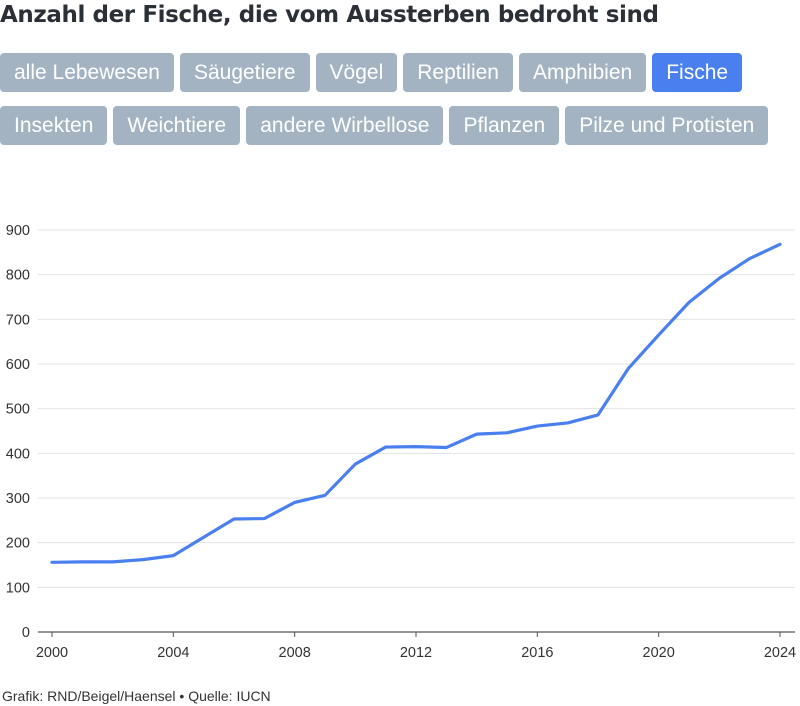  What do you see at coordinates (667, 125) in the screenshot?
I see `filter-button-pilze-und-protisten: Pilze und Protisten` at bounding box center [667, 125].